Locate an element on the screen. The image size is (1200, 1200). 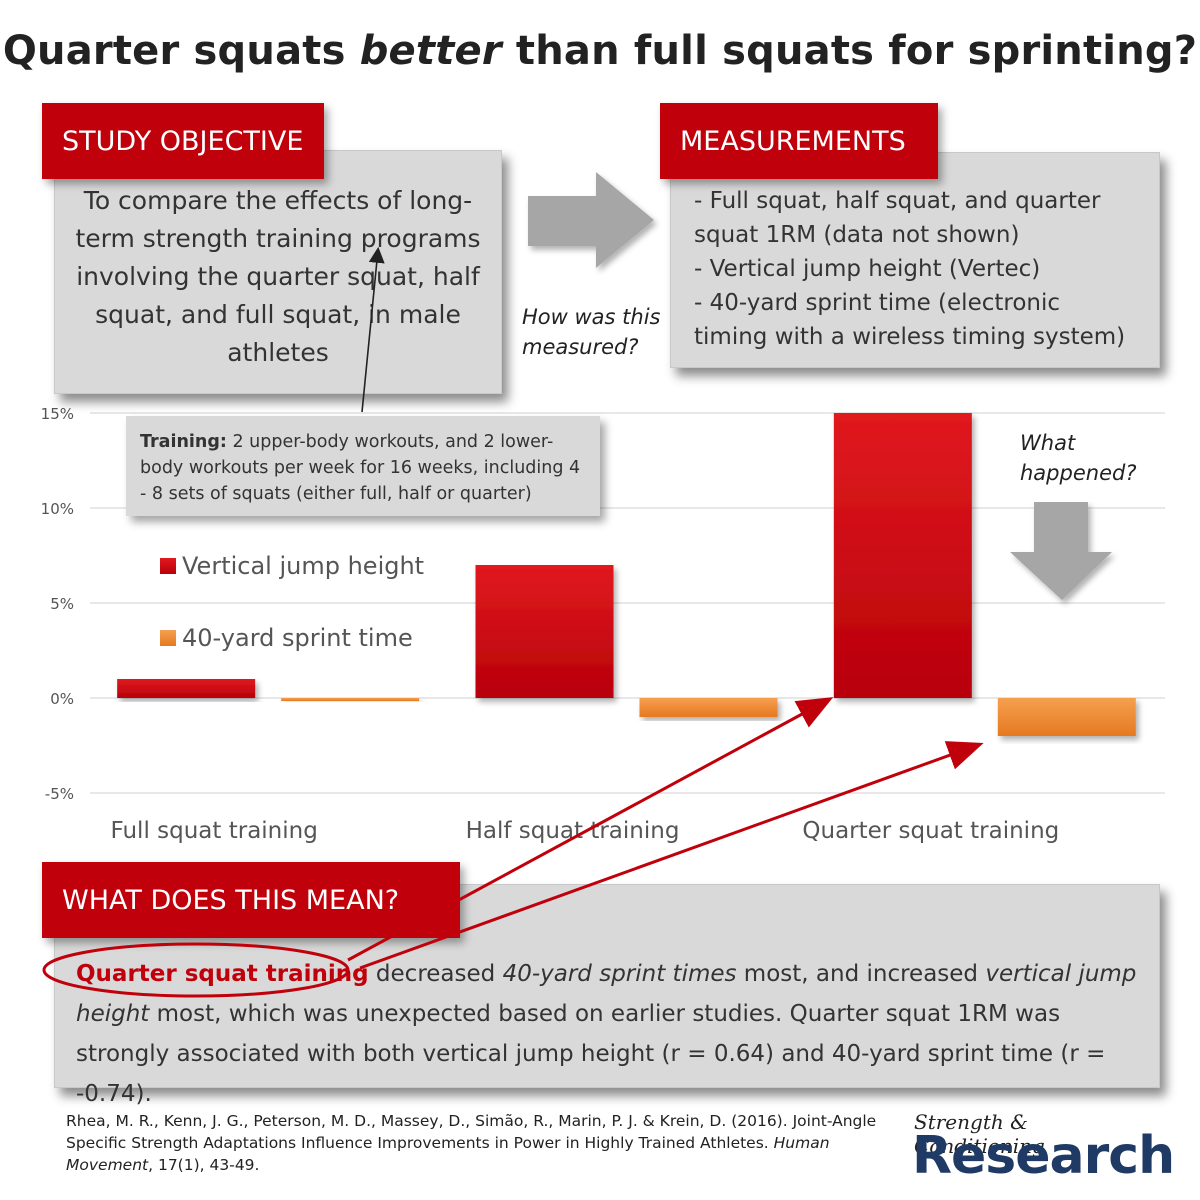
x-tick-label: Full squat training is located at coordinates (214, 831).